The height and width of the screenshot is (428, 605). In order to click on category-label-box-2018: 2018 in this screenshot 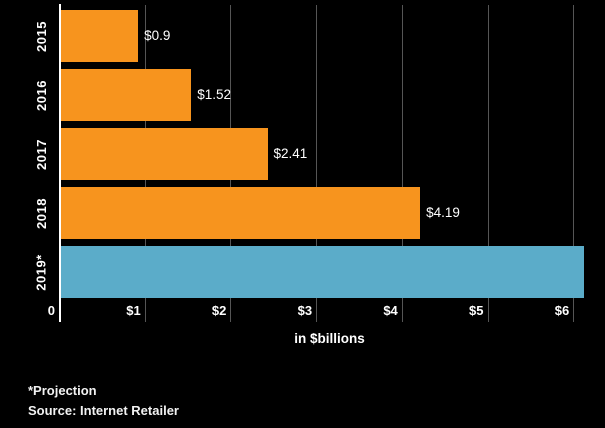, I will do `click(41, 213)`.